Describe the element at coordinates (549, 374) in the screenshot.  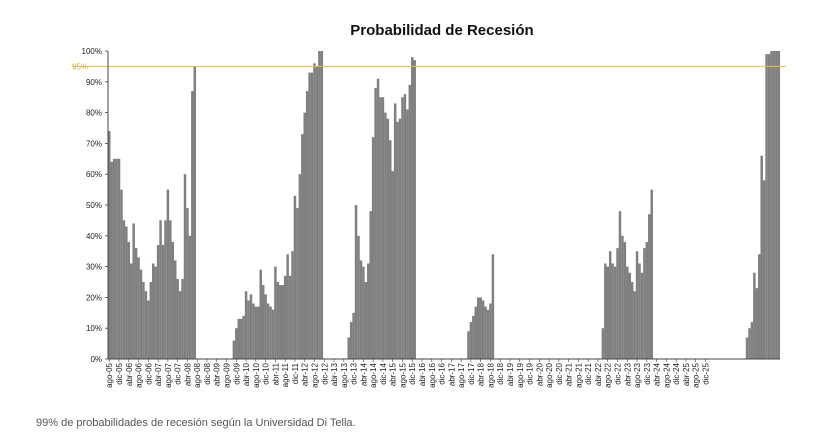
I see `x-tick-label: ago-20` at that location.